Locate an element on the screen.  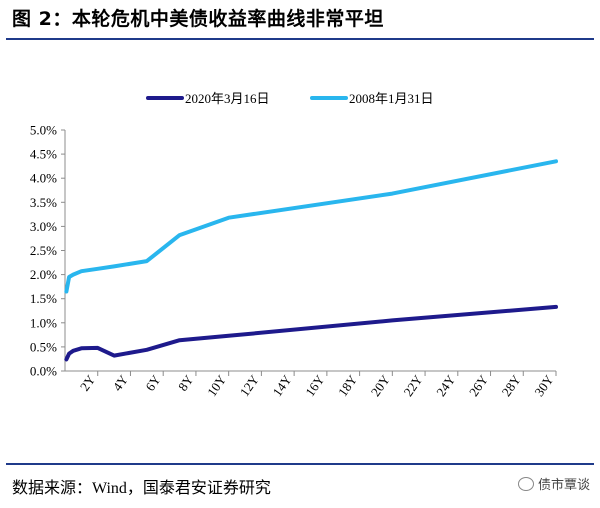
legend-label-1: 2020年3月16日 is located at coordinates (227, 98).